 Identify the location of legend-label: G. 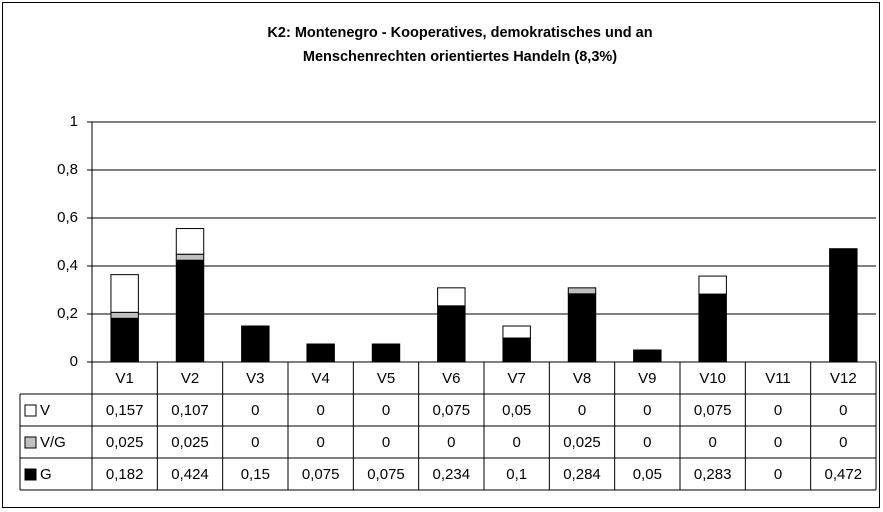
(46, 474).